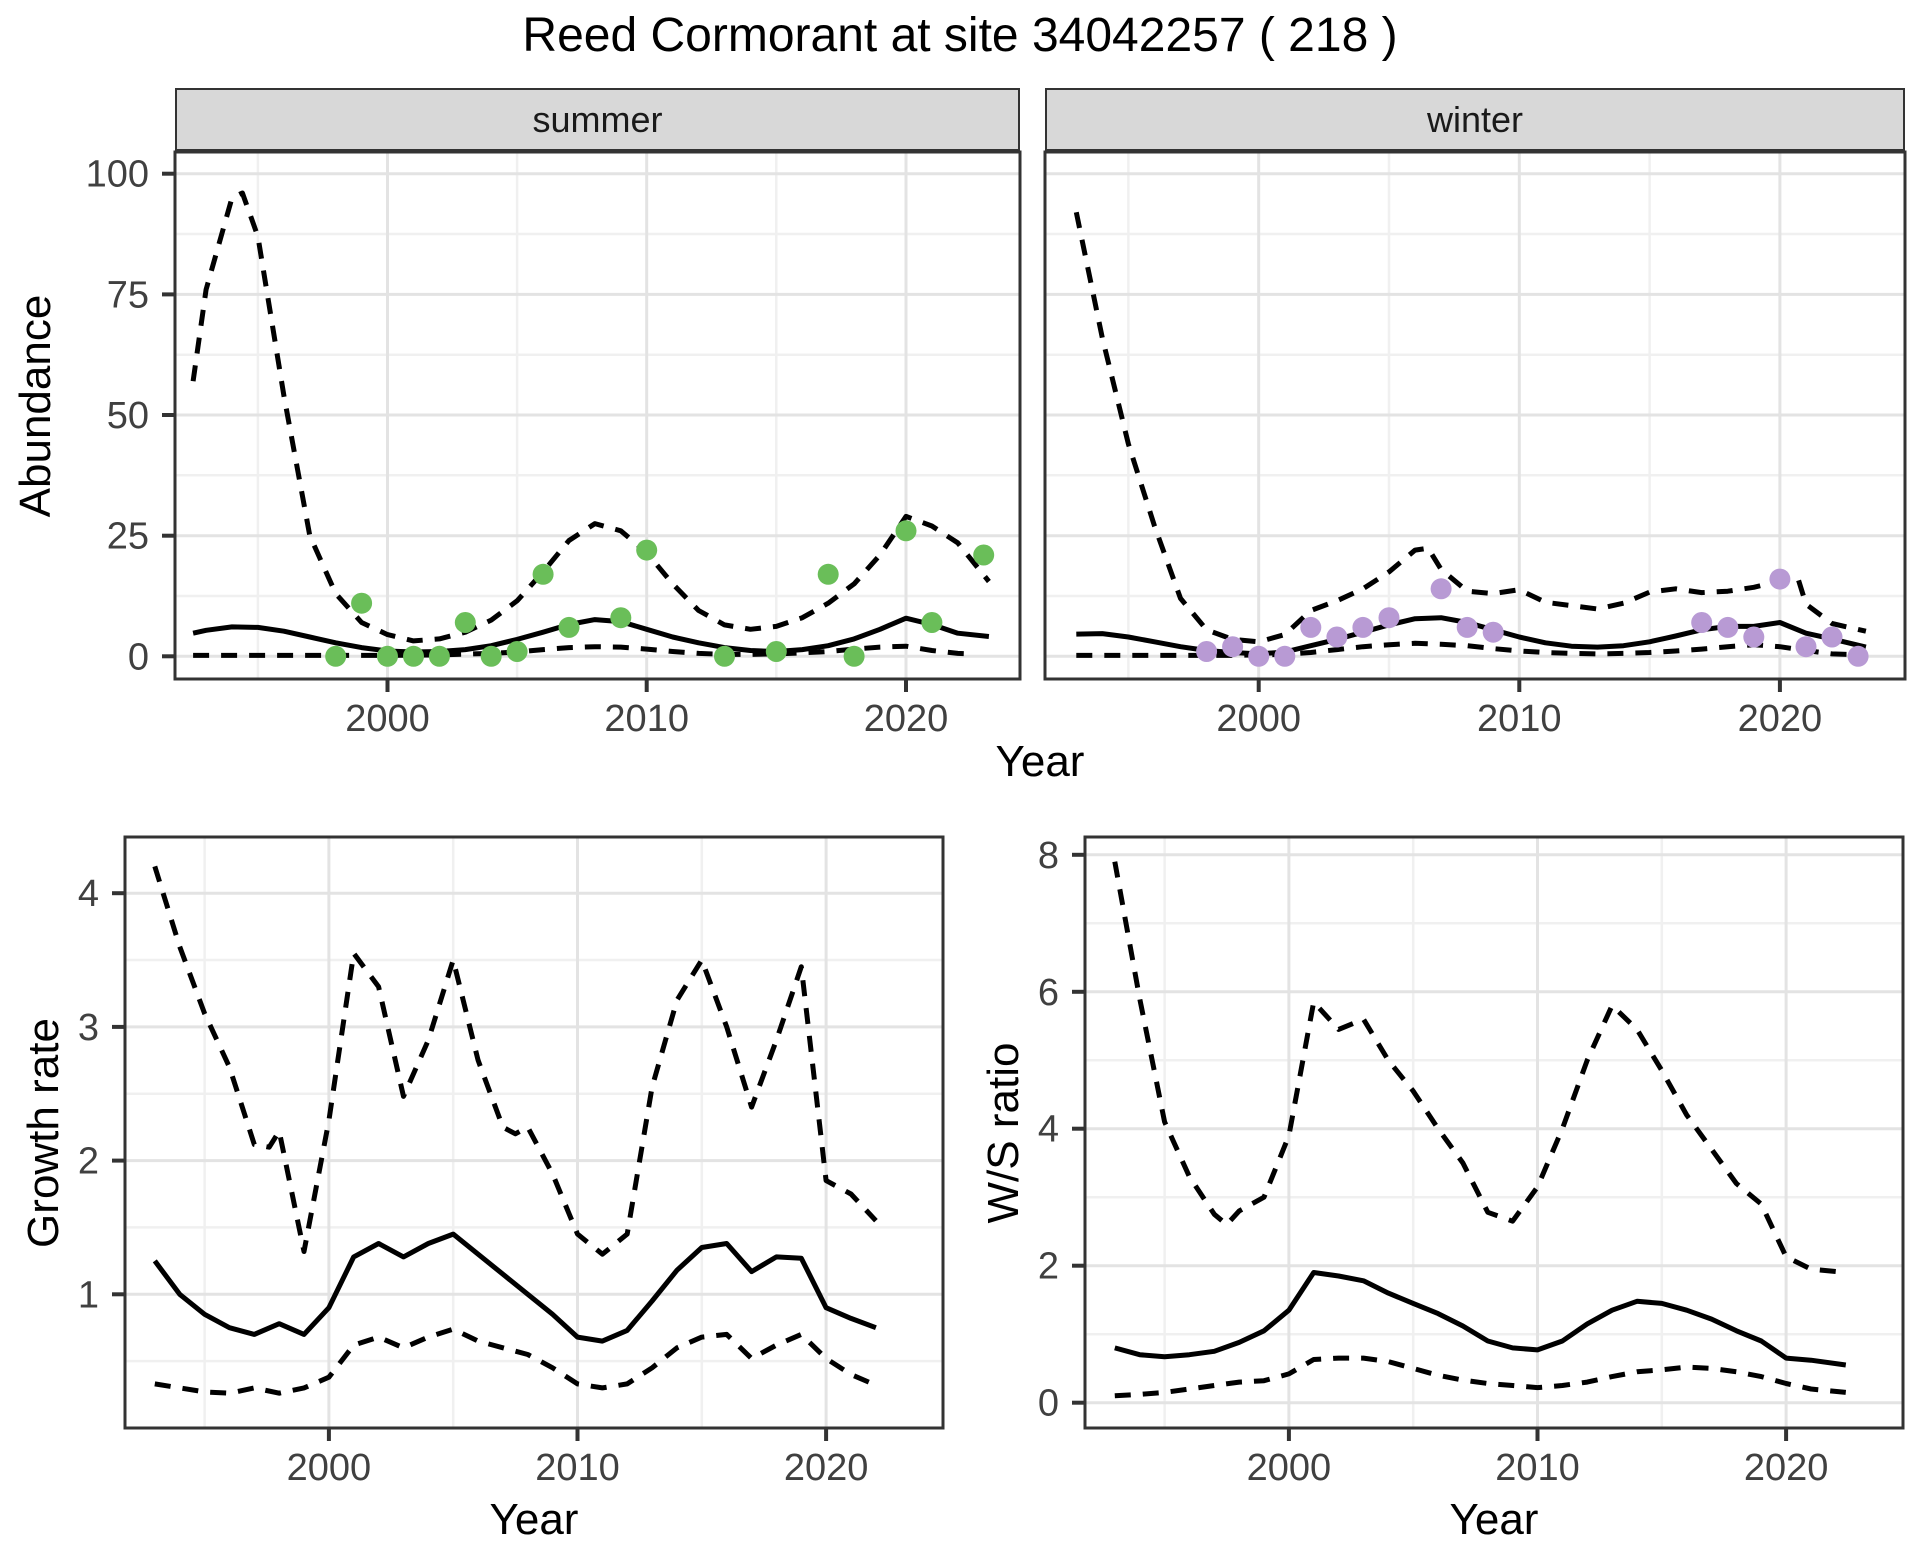 The width and height of the screenshot is (1920, 1560). Describe the element at coordinates (128, 295) in the screenshot. I see `y-tick-label: 75` at that location.